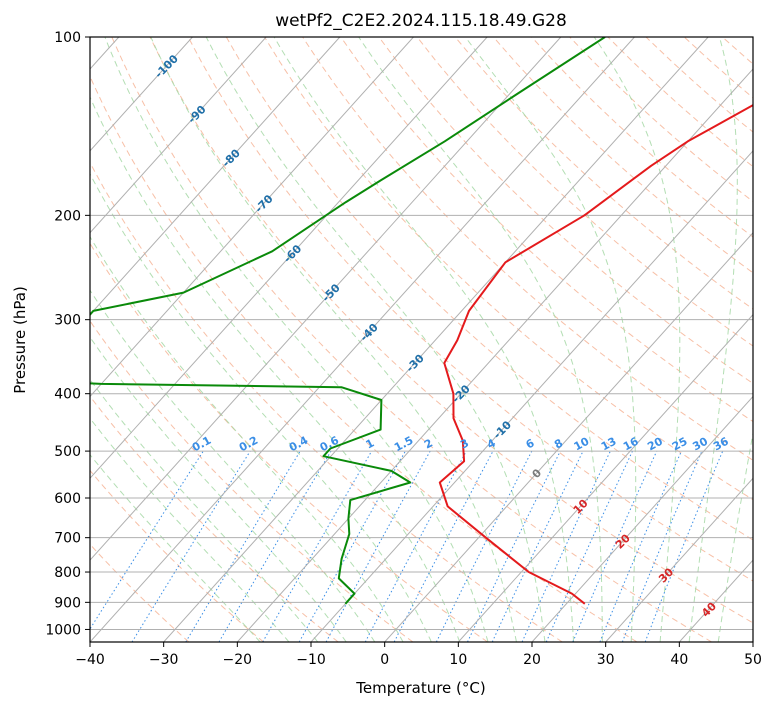  What do you see at coordinates (384, 660) in the screenshot?
I see `x-tick-label: 0` at bounding box center [384, 660].